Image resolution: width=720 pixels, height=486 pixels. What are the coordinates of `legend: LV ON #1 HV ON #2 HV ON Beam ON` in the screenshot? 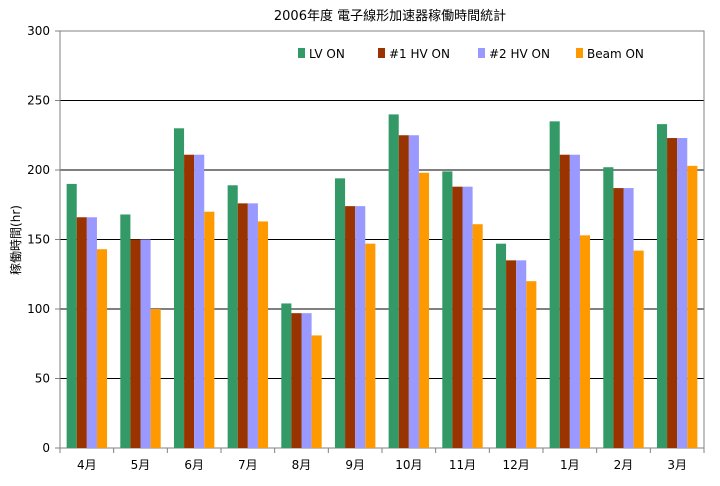 It's located at (471, 54).